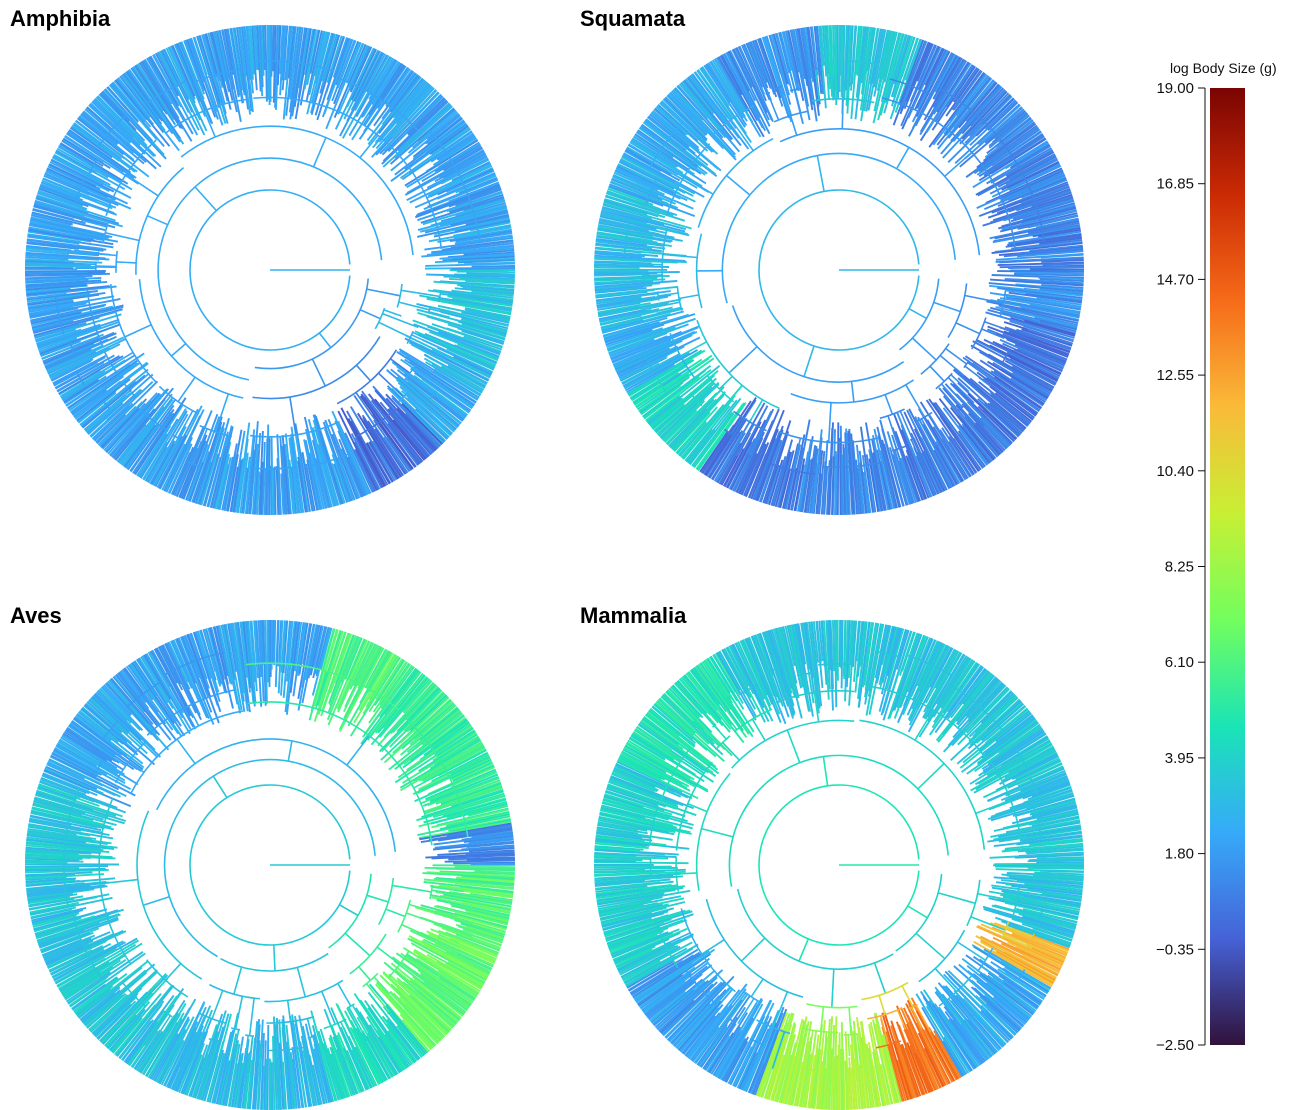  Describe the element at coordinates (1175, 1045) in the screenshot. I see `colorbar-tick-label: −2.50` at that location.